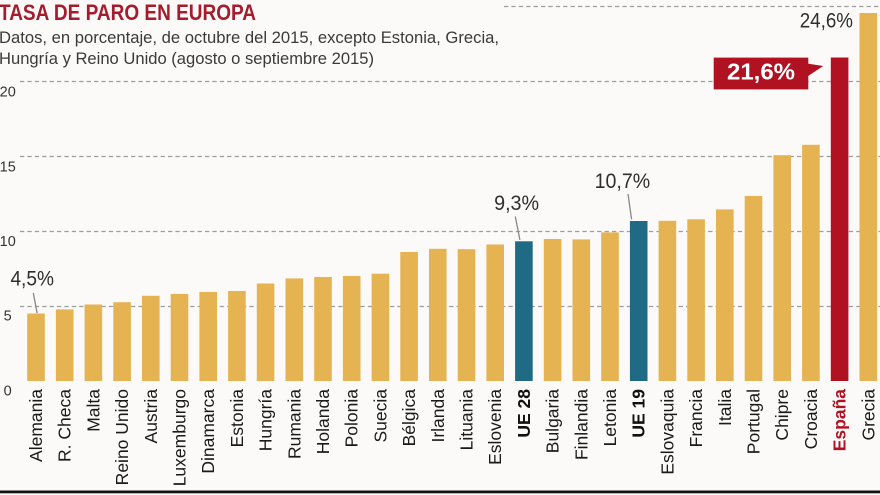 The height and width of the screenshot is (495, 880). What do you see at coordinates (409, 418) in the screenshot?
I see `svg-text: Bélgica` at bounding box center [409, 418].